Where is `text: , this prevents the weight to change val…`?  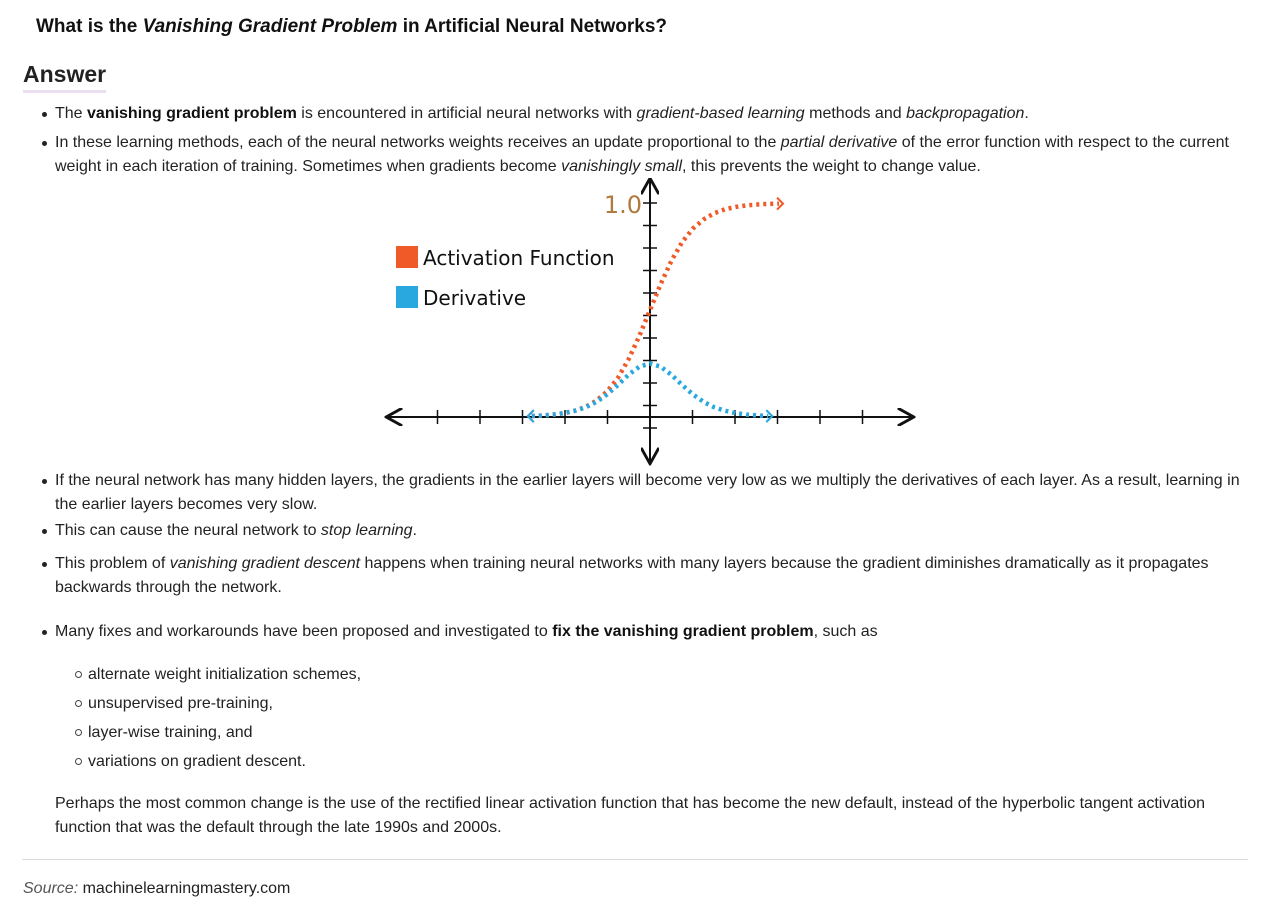 text: , this prevents the weight to change val… is located at coordinates (831, 166).